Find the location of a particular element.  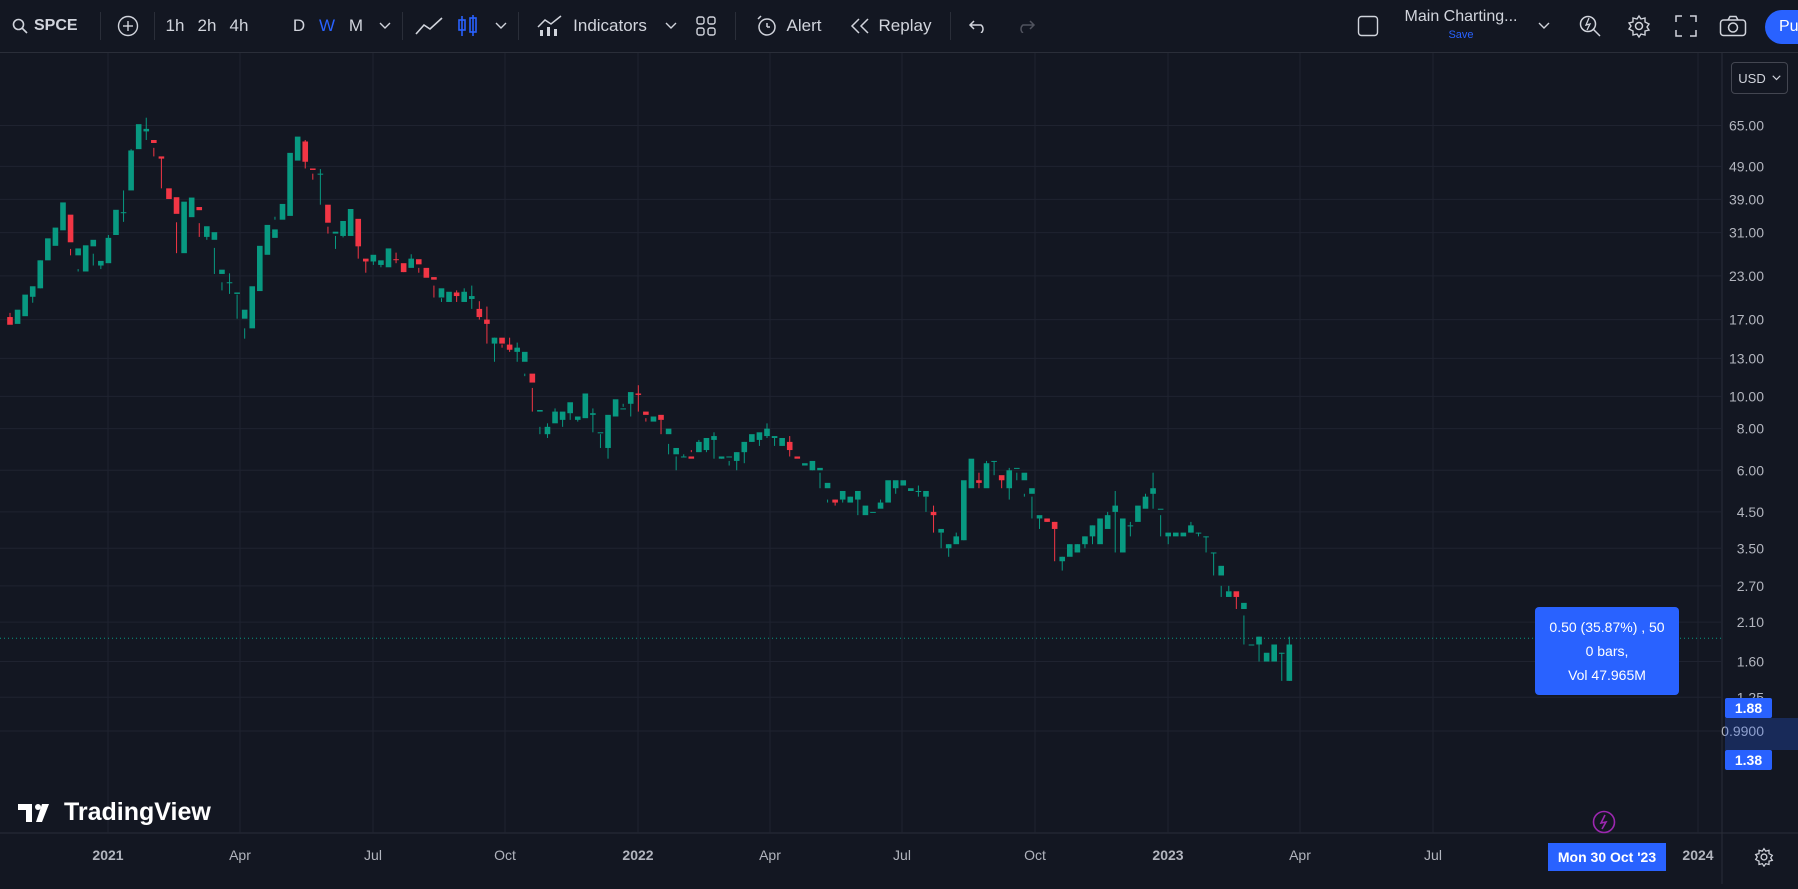

add-circle-icon is located at coordinates (128, 26).